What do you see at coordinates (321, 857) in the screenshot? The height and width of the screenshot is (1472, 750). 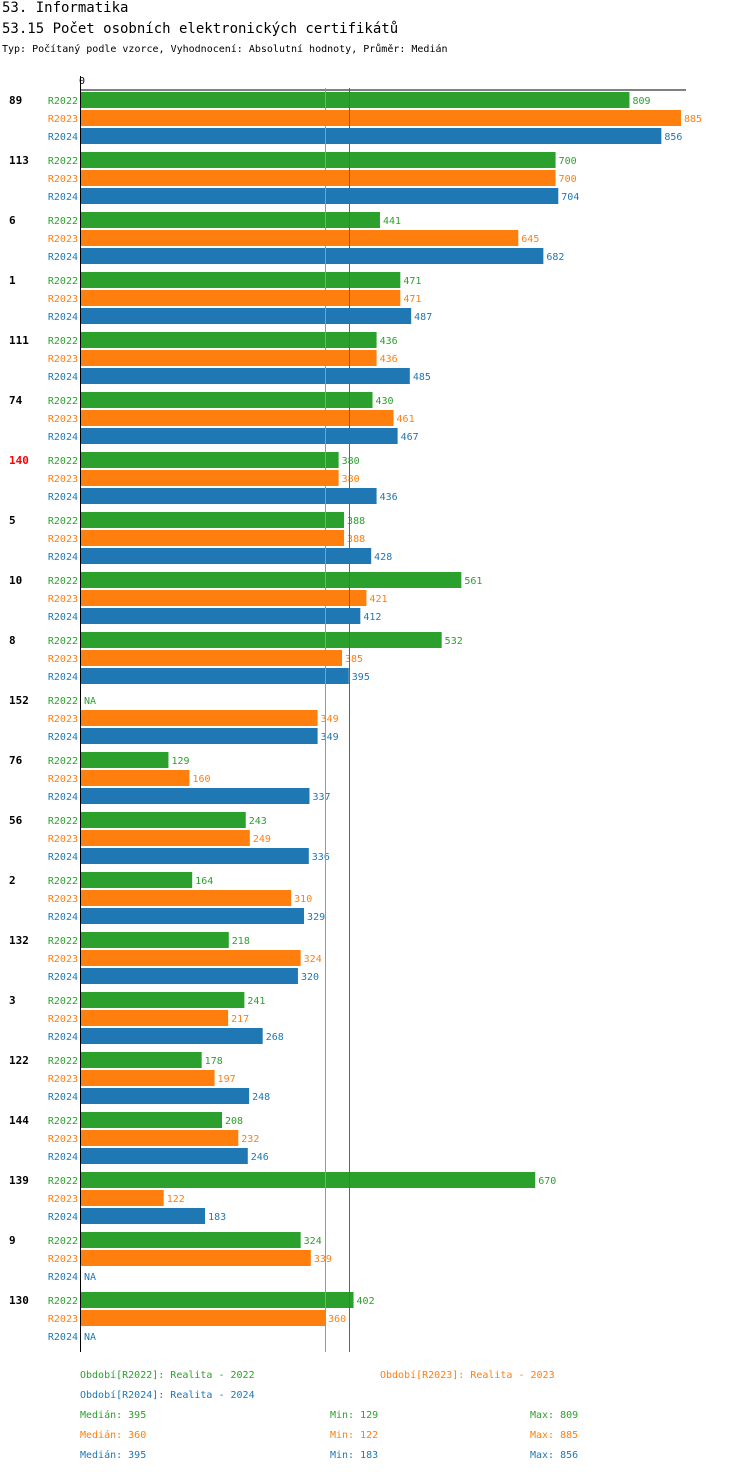 I see `data-label: 336` at bounding box center [321, 857].